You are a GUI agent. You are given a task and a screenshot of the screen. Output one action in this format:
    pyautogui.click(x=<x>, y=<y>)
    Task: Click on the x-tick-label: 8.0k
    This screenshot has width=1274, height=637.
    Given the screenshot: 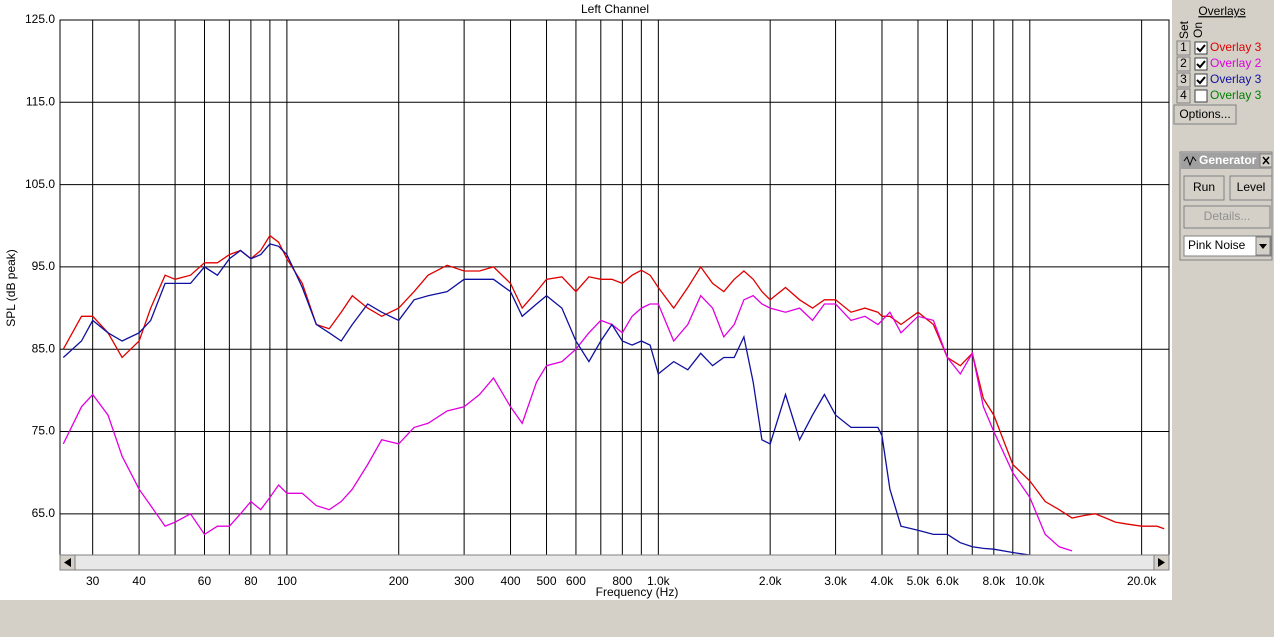 What is the action you would take?
    pyautogui.click(x=994, y=581)
    